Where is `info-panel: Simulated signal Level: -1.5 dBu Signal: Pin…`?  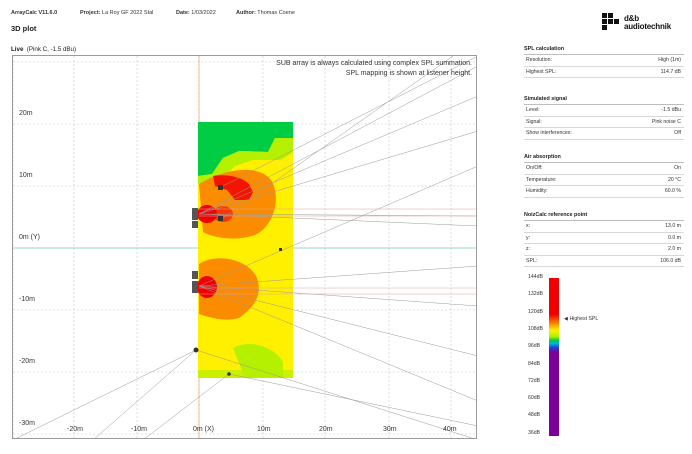
info-panel: Simulated signal Level: -1.5 dBu Signal: Pin… is located at coordinates (604, 118).